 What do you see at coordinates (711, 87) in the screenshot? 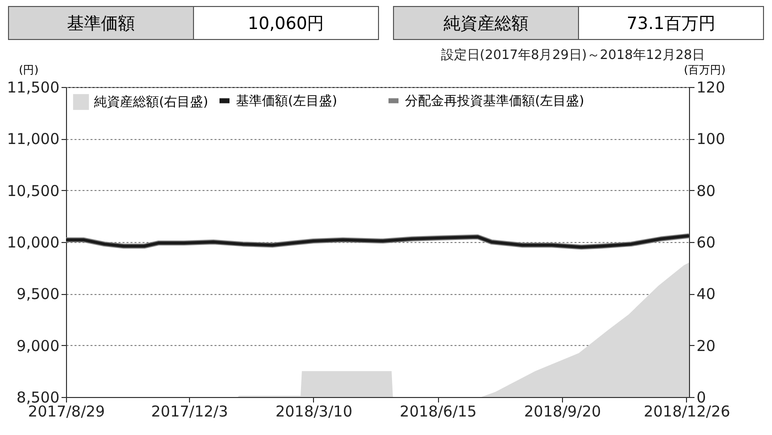
I see `y2-tick-label: 120` at bounding box center [711, 87].